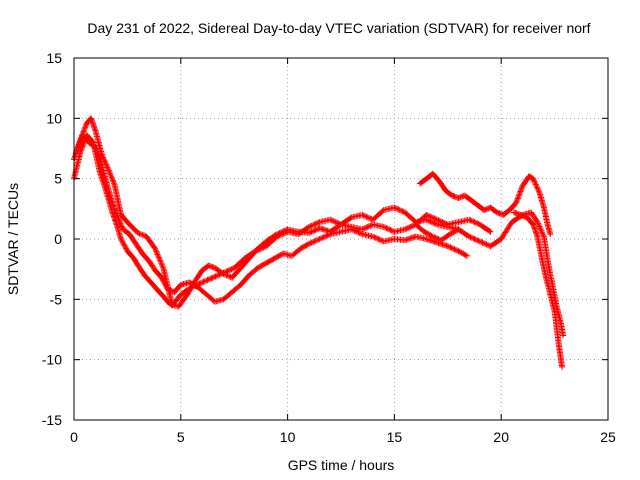 Image resolution: width=640 pixels, height=480 pixels. Describe the element at coordinates (54, 58) in the screenshot. I see `y-tick-label: 15` at that location.